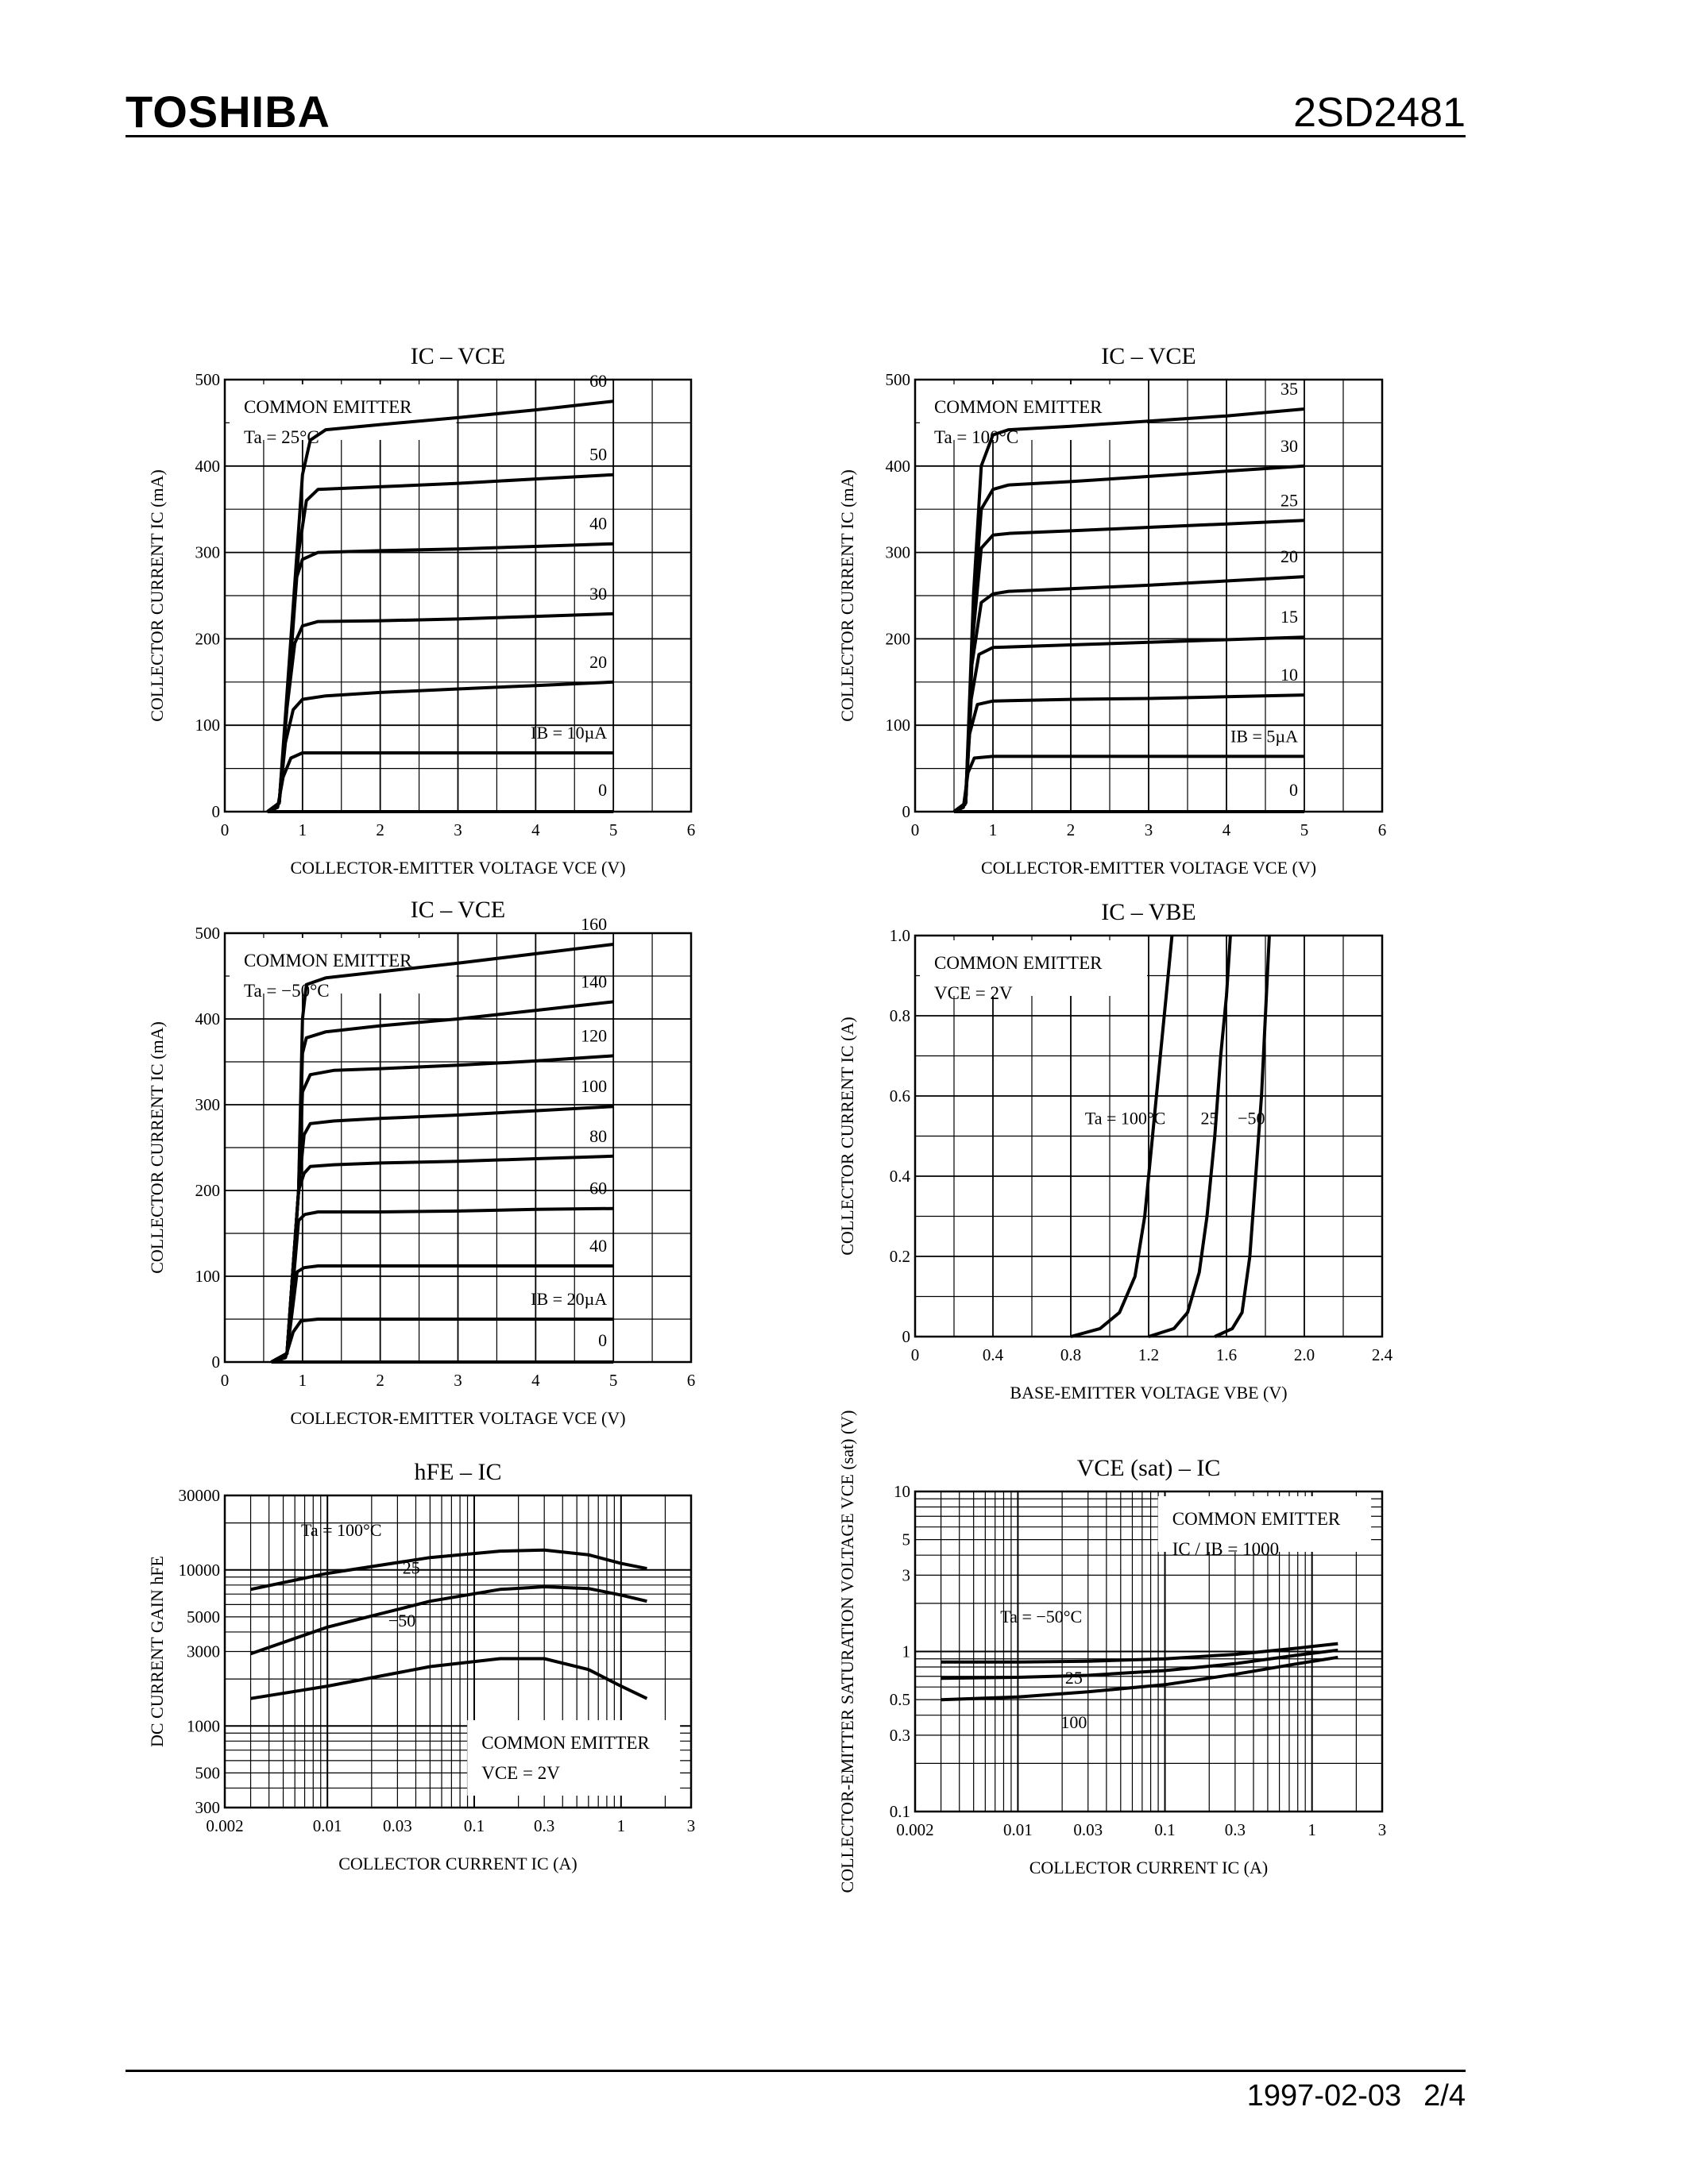  Describe the element at coordinates (613, 1380) in the screenshot. I see `x-tick-label: 5` at that location.